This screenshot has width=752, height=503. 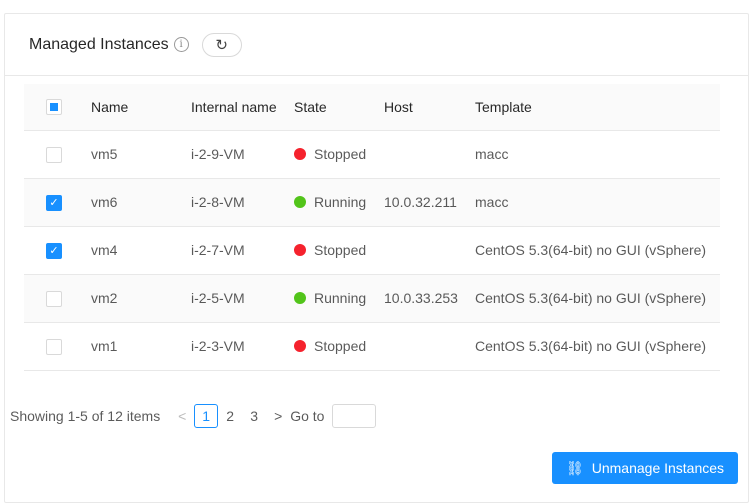 I want to click on cell-internal-name: i-2-7-VM, so click(x=242, y=250).